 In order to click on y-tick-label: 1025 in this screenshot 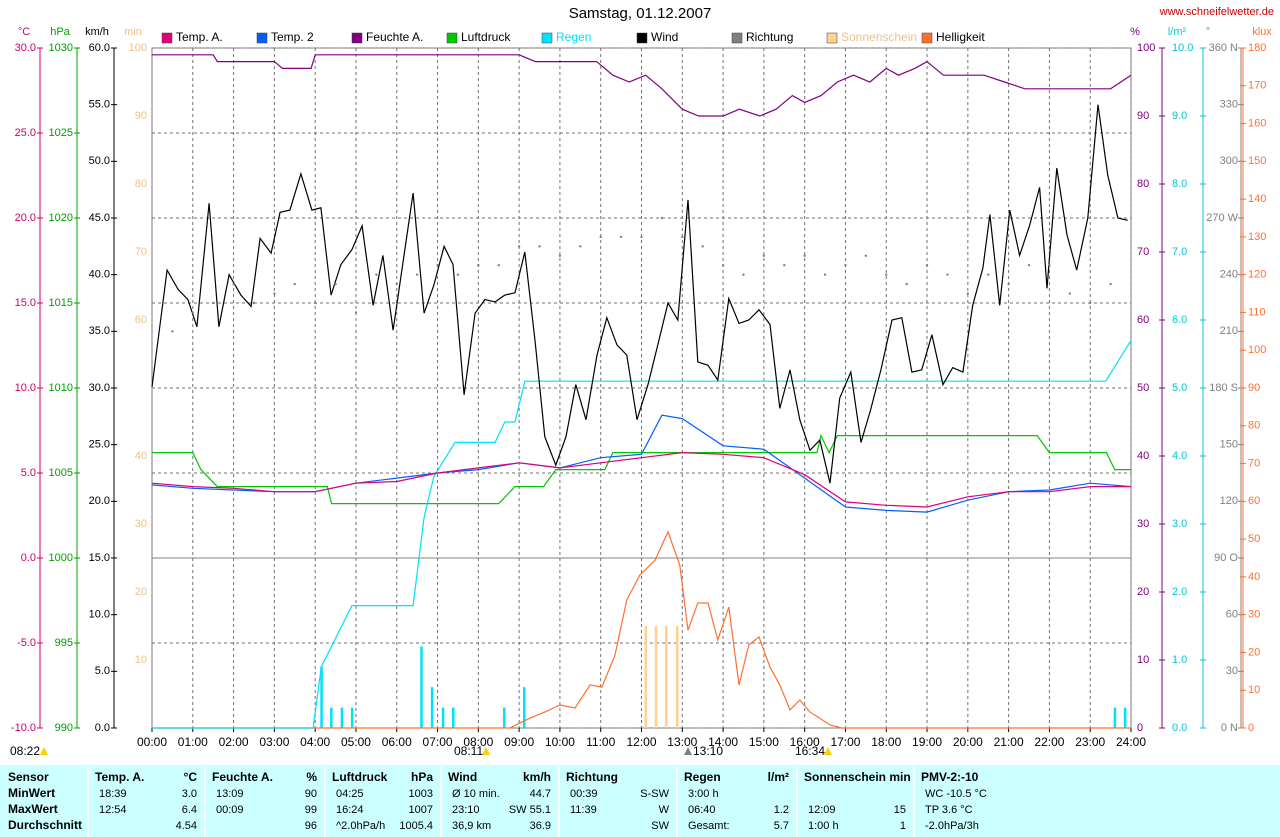, I will do `click(61, 133)`.